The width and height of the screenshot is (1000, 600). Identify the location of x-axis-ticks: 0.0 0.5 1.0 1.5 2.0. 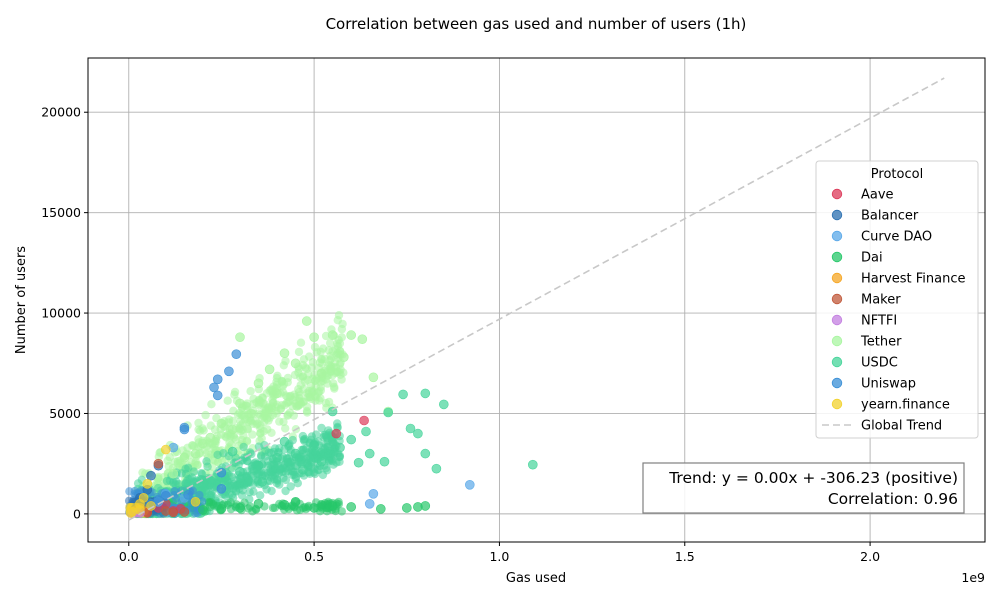
(499, 553).